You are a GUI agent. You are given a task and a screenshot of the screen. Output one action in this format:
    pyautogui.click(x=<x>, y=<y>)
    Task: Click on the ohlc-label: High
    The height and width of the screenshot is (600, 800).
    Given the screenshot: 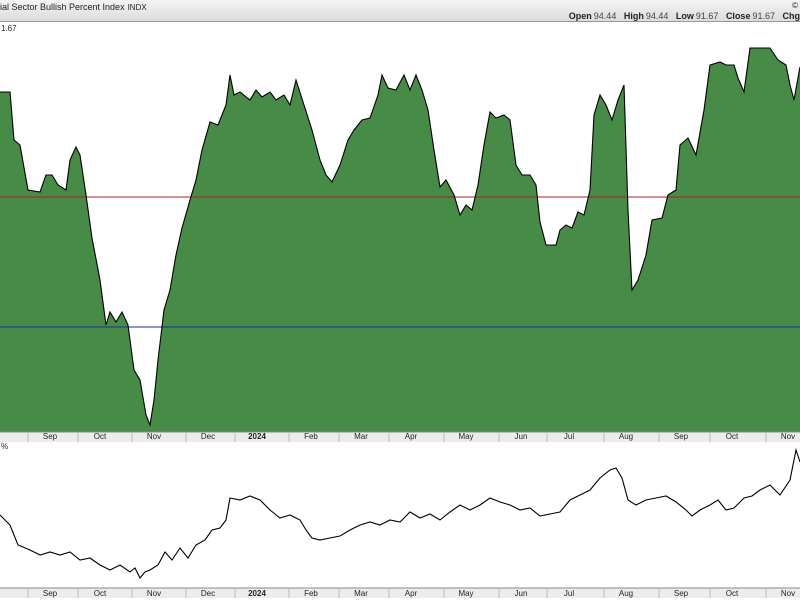 What is the action you would take?
    pyautogui.click(x=633, y=16)
    